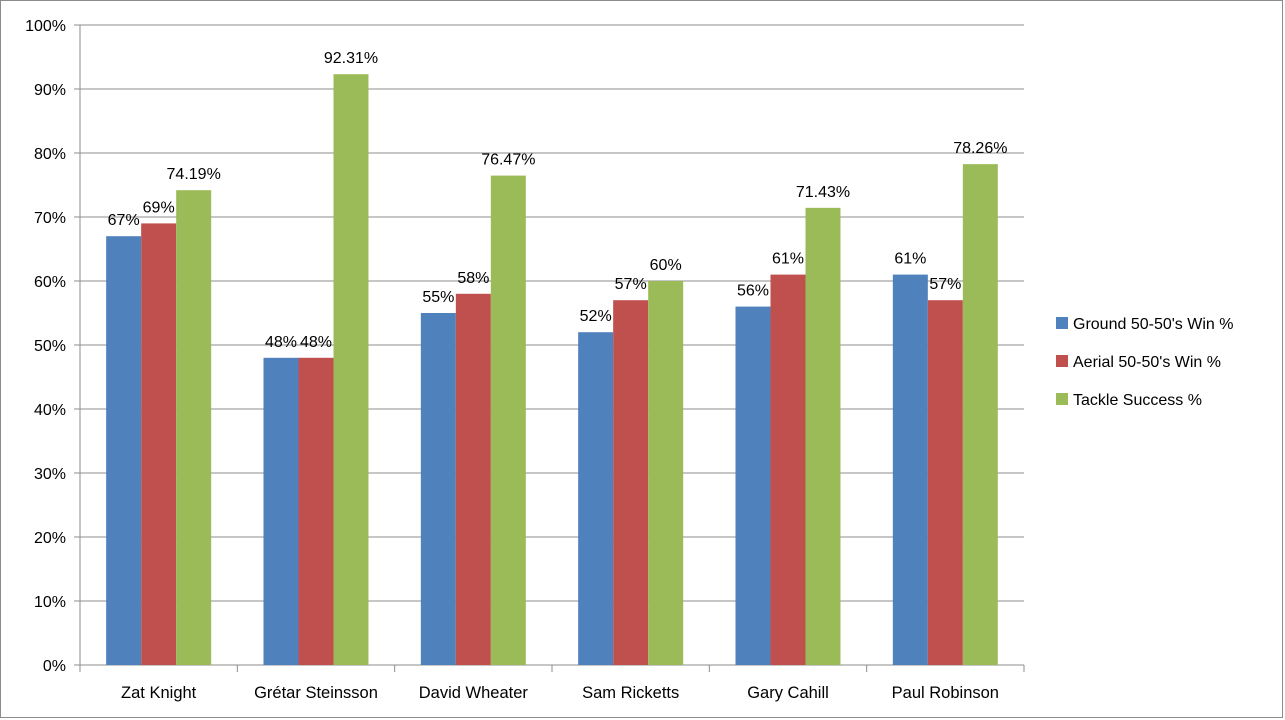 The height and width of the screenshot is (720, 1285). What do you see at coordinates (50, 410) in the screenshot?
I see `y-tick-label: 40%` at bounding box center [50, 410].